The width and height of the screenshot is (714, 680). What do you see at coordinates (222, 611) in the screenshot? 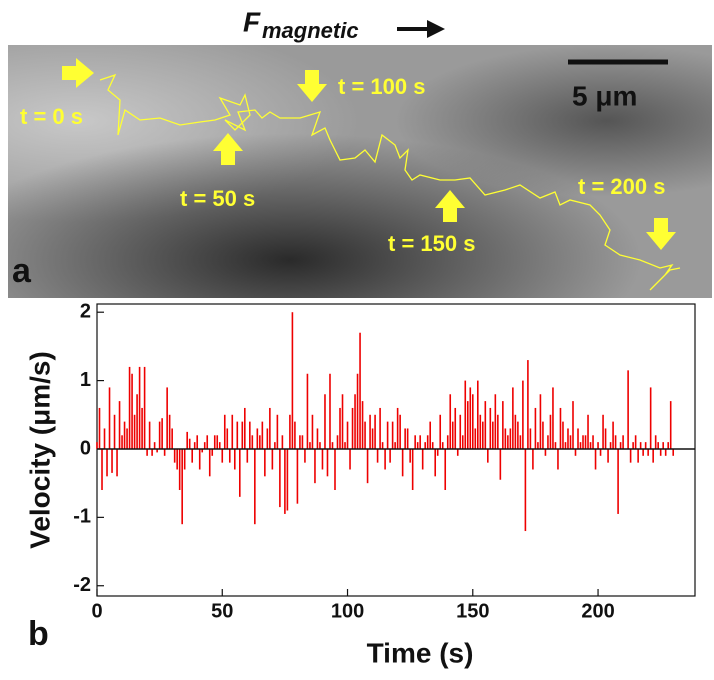
I see `x-tick-label: 50` at bounding box center [222, 611].